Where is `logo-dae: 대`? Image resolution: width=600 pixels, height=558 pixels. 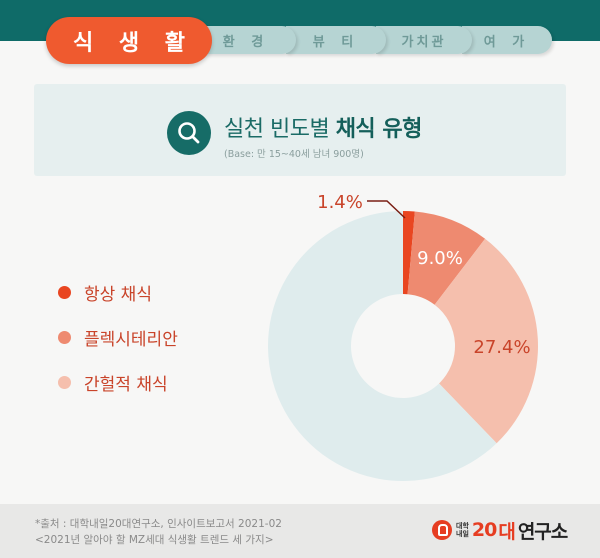
logo-dae: 대 is located at coordinates (507, 531).